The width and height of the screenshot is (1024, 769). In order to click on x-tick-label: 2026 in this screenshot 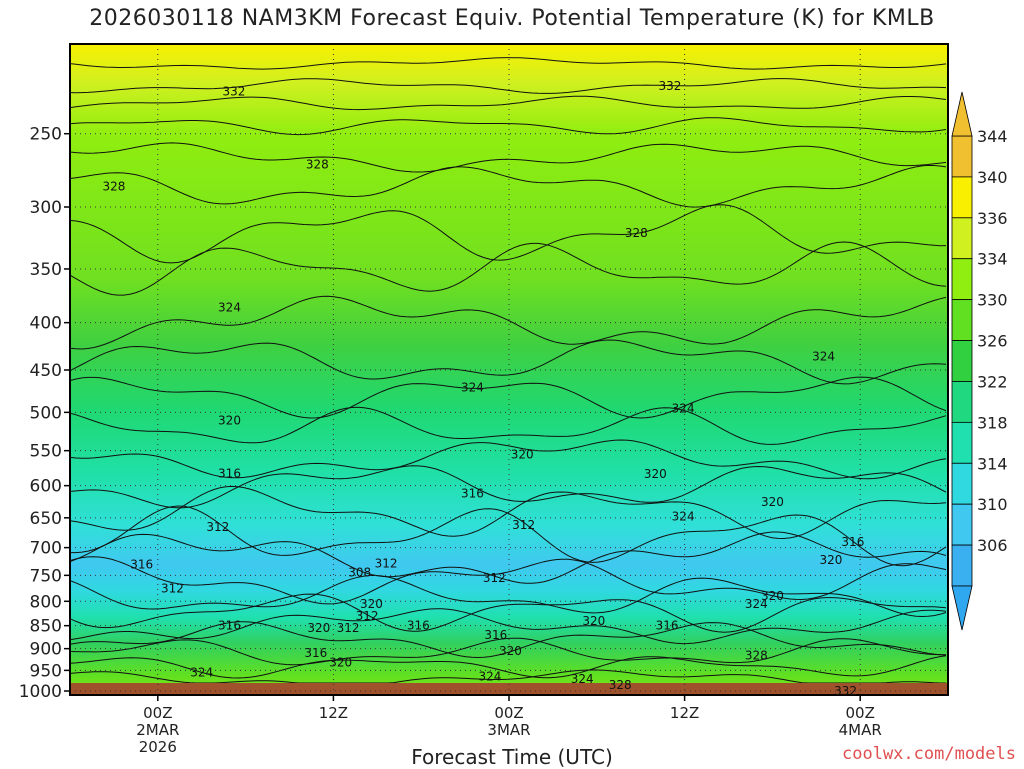, I will do `click(158, 747)`.